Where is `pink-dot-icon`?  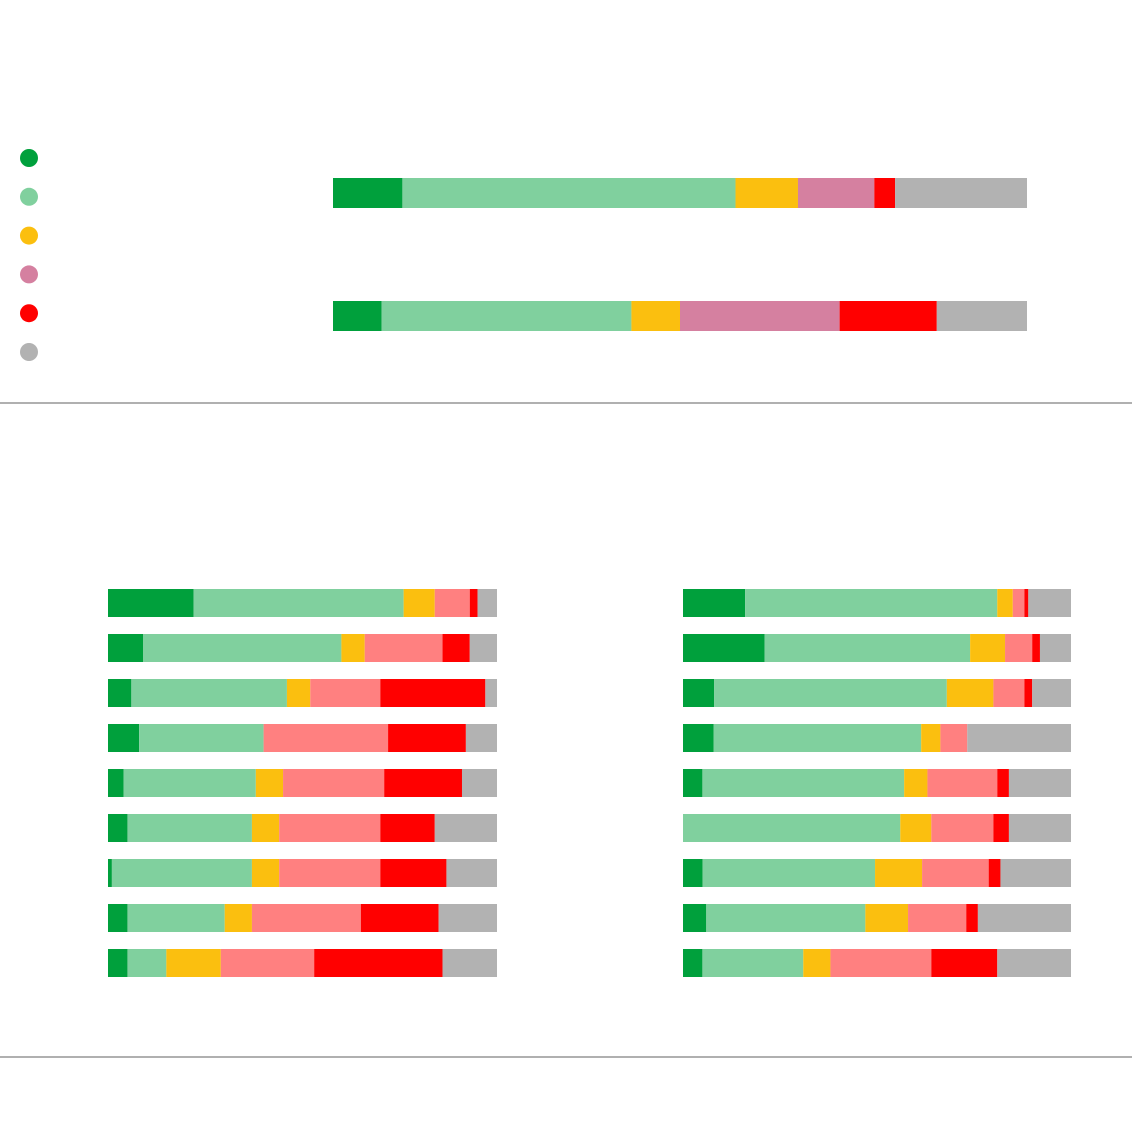 pink-dot-icon is located at coordinates (29, 274).